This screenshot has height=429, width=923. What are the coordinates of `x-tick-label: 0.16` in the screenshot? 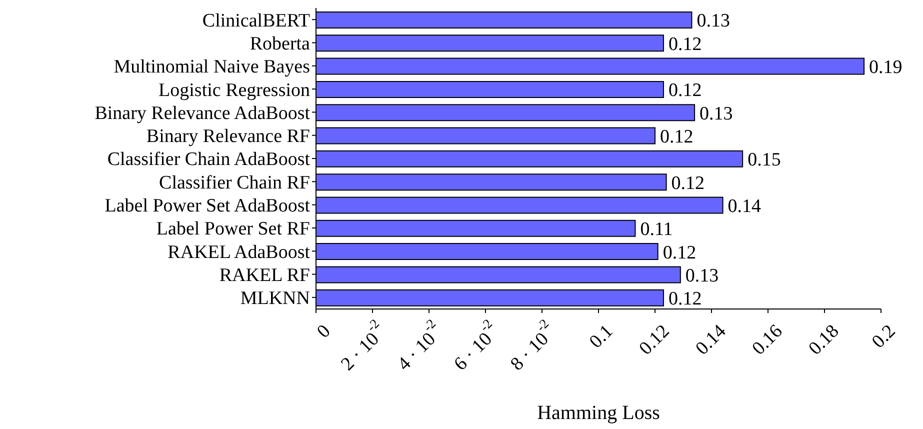 It's located at (767, 340).